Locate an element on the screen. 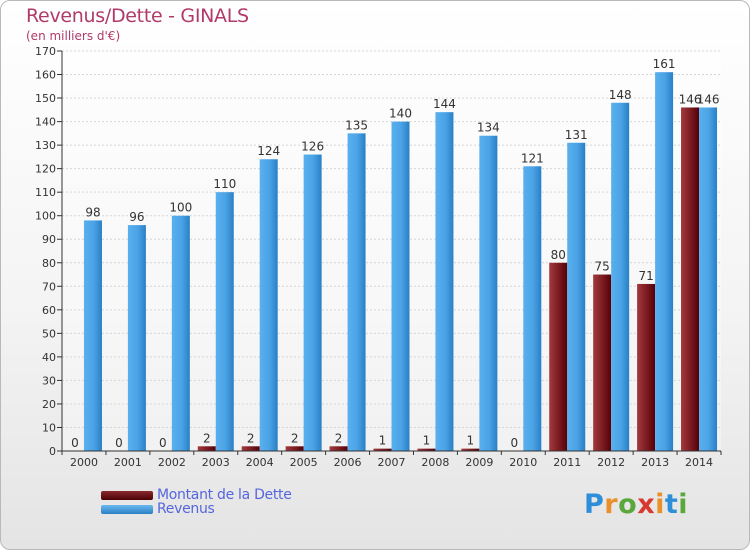 The width and height of the screenshot is (750, 550). revenue-value-label: 100 is located at coordinates (180, 208).